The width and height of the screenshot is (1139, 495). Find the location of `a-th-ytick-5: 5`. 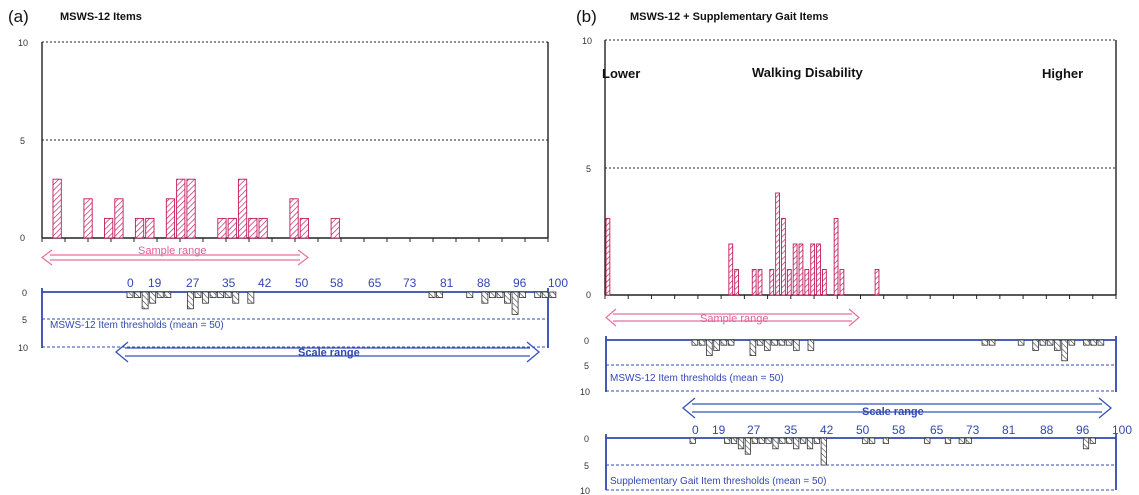

a-th-ytick-5: 5 is located at coordinates (24, 320).